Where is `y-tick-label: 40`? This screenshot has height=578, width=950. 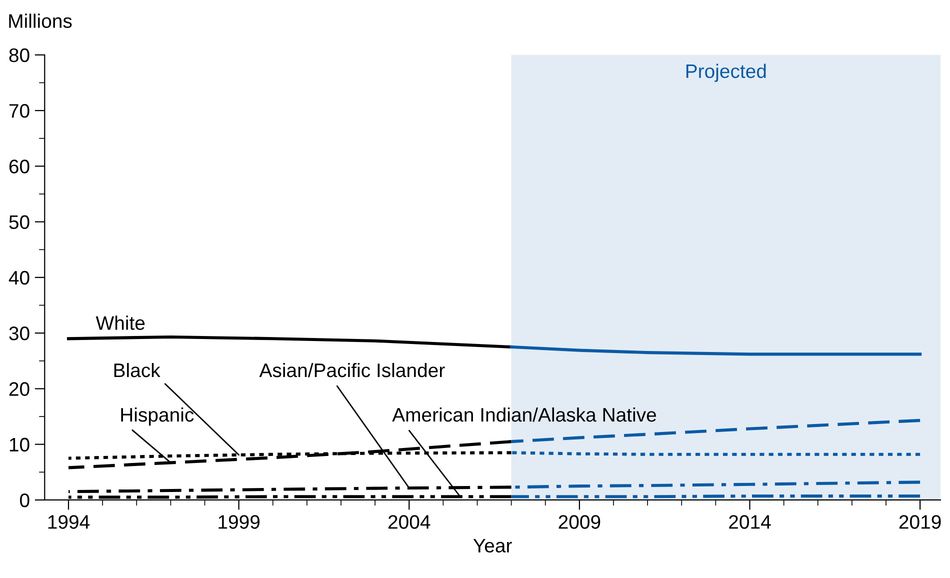 y-tick-label: 40 is located at coordinates (19, 277).